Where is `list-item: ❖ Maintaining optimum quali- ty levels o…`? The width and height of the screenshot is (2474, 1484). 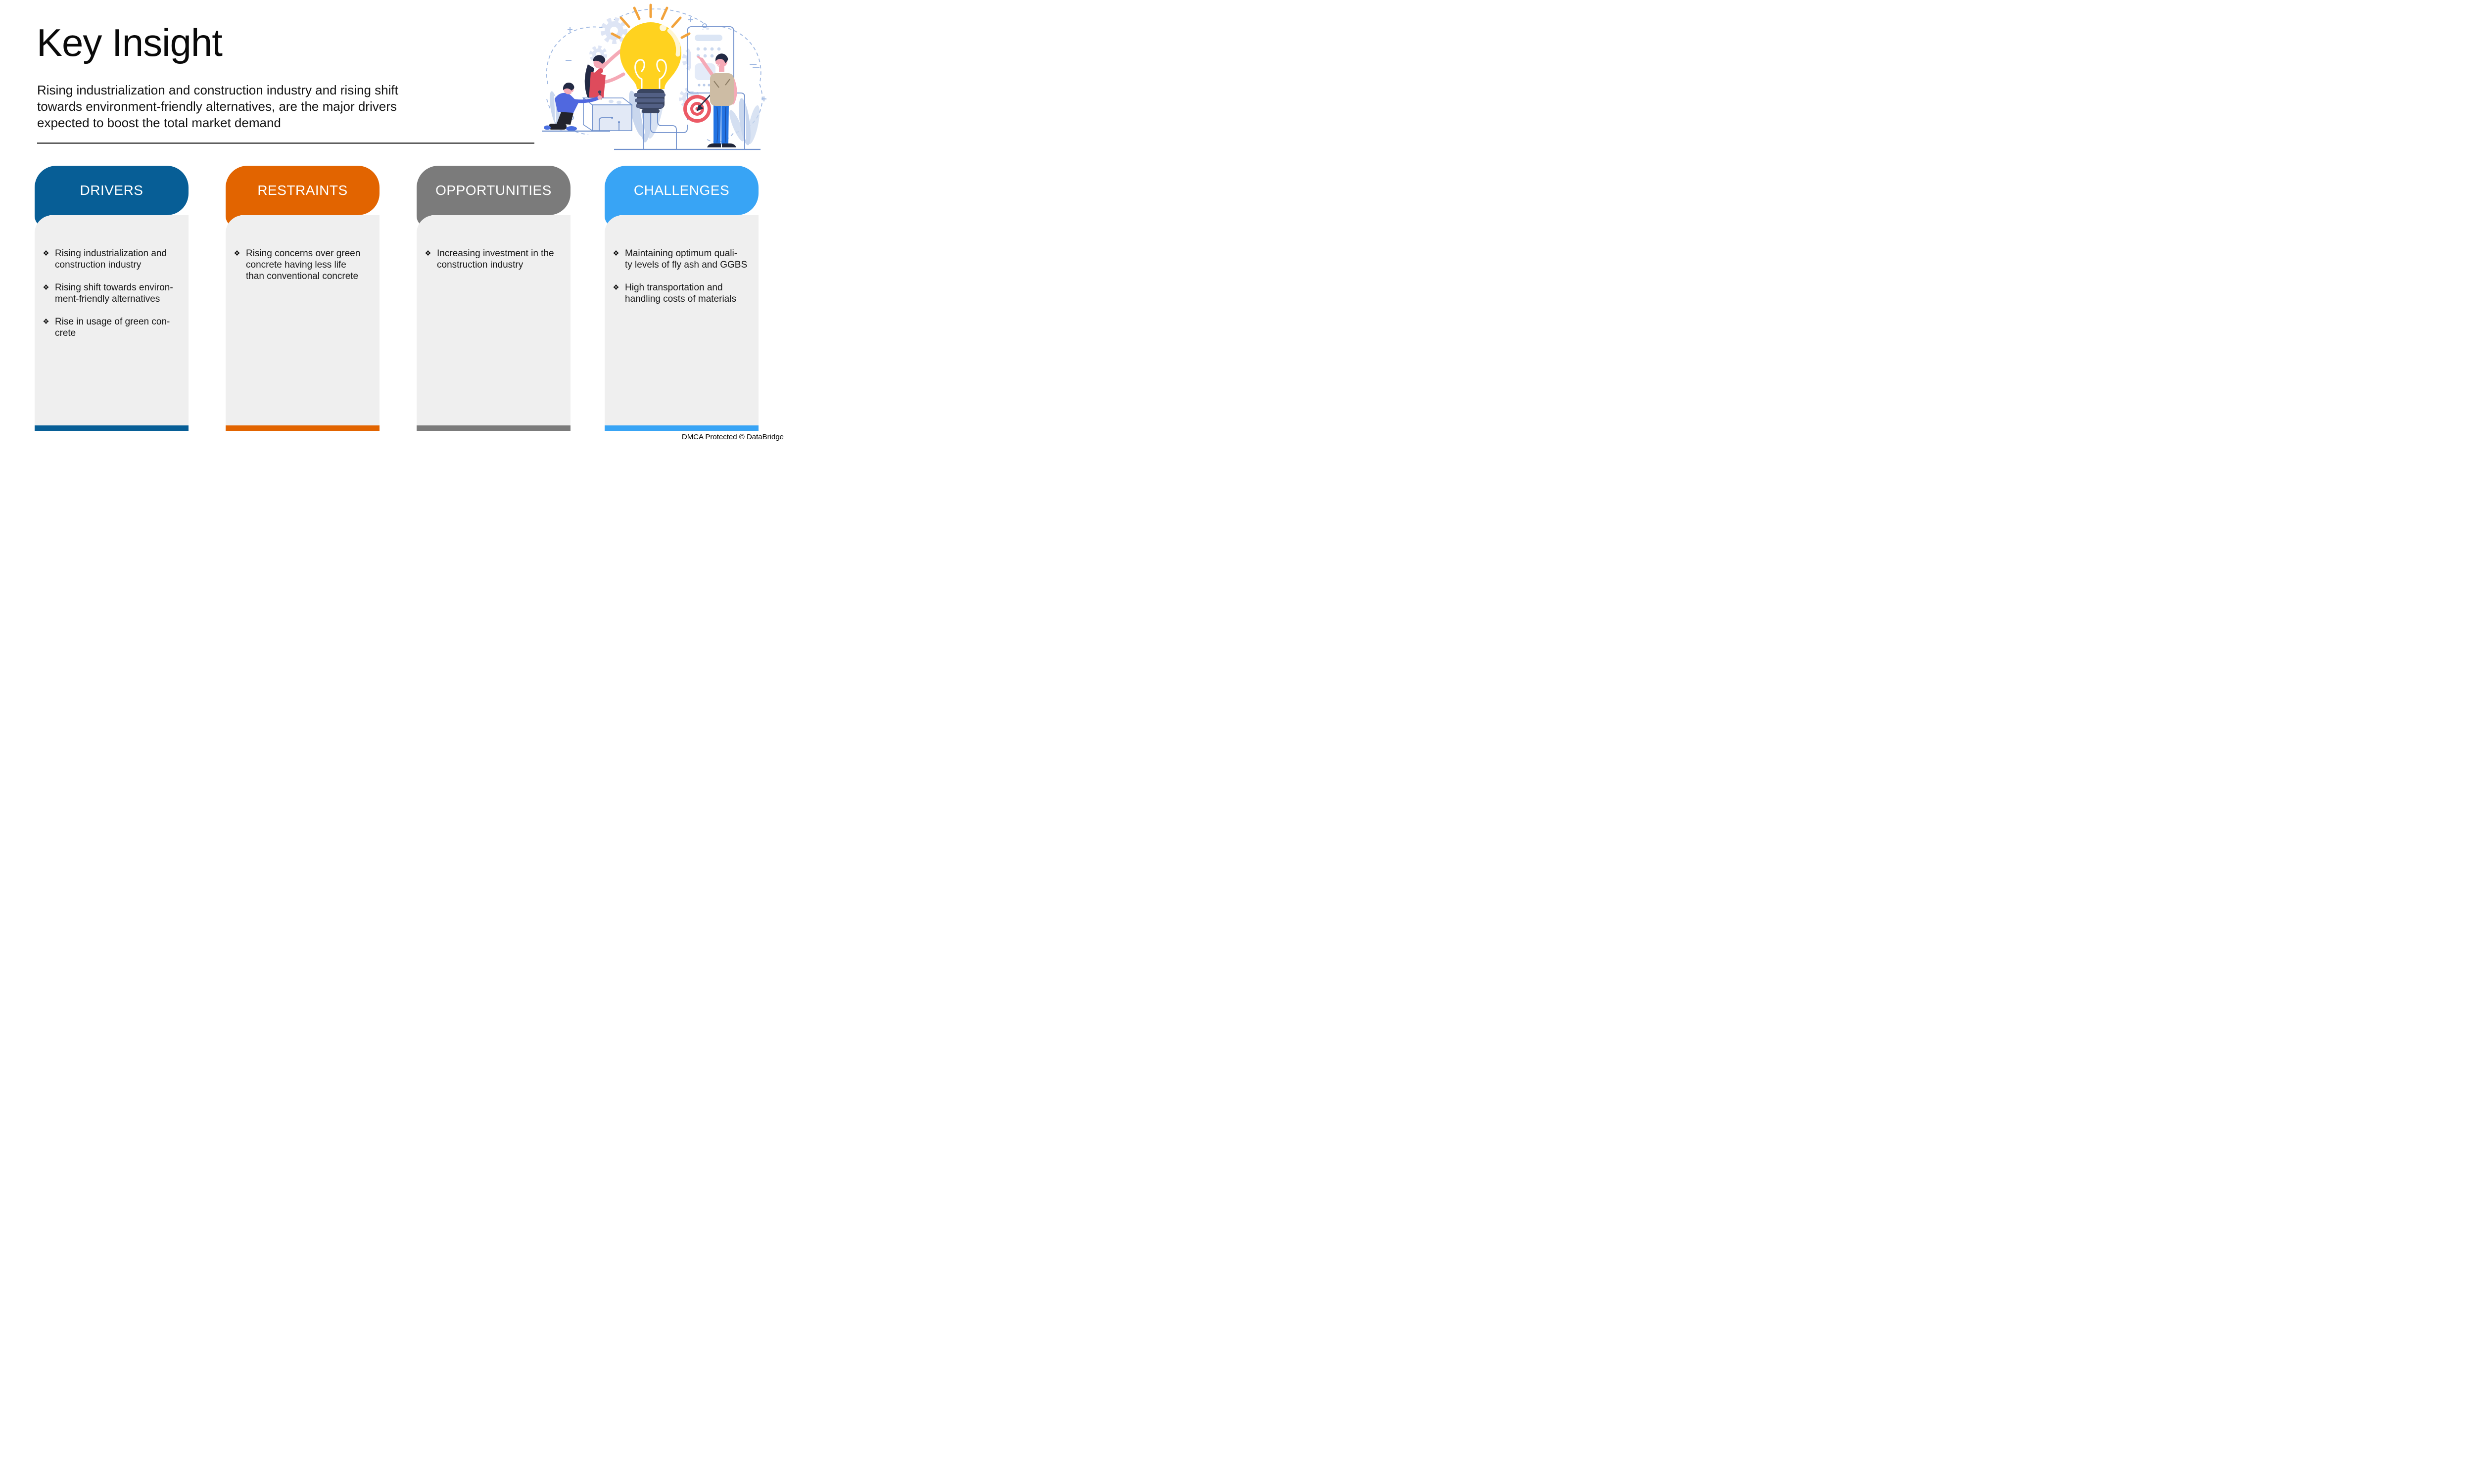
list-item: ❖ Maintaining optimum quali- ty levels o… is located at coordinates (684, 259).